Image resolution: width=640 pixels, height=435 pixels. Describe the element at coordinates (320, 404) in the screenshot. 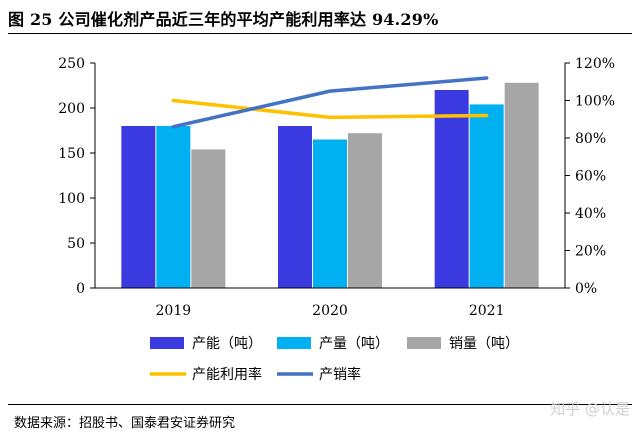

I see `source-rule` at that location.